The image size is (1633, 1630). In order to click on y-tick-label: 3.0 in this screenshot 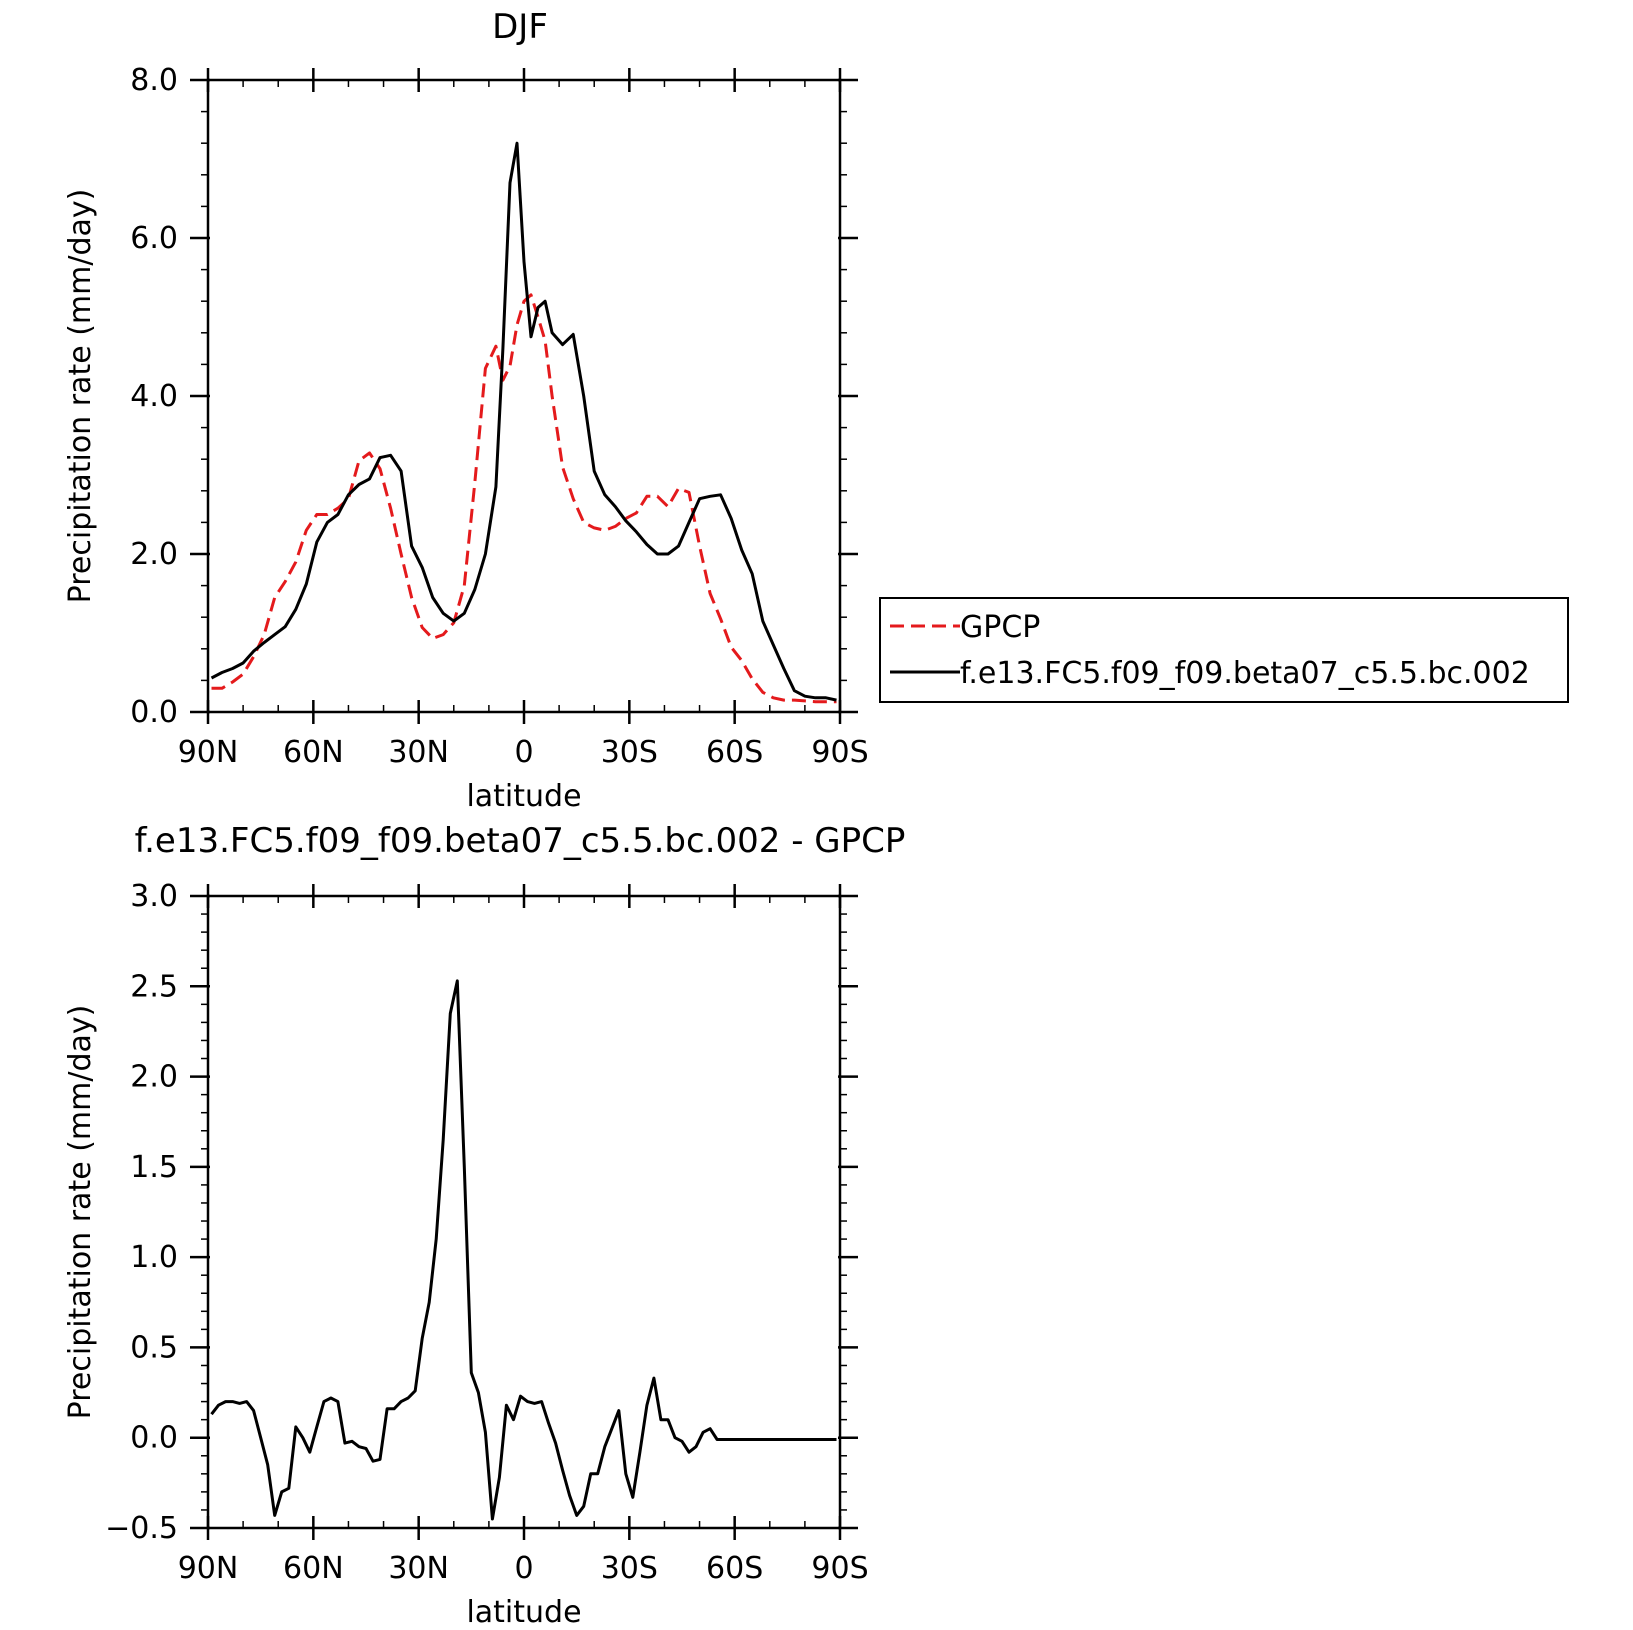, I will do `click(154, 896)`.